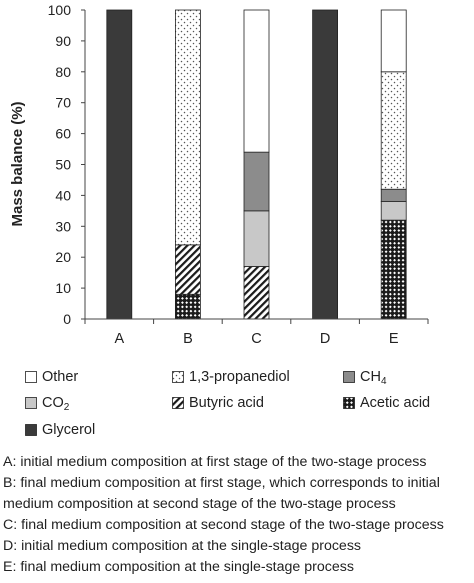  I want to click on legend-label: Other, so click(60, 377).